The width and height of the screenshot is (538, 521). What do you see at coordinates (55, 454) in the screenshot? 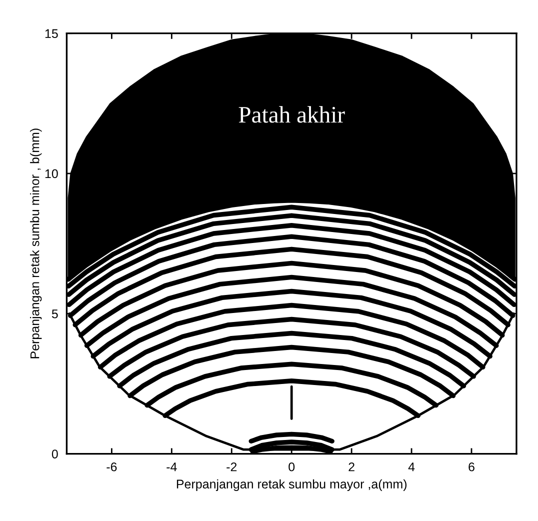
I see `y-tick-label: 0` at bounding box center [55, 454].